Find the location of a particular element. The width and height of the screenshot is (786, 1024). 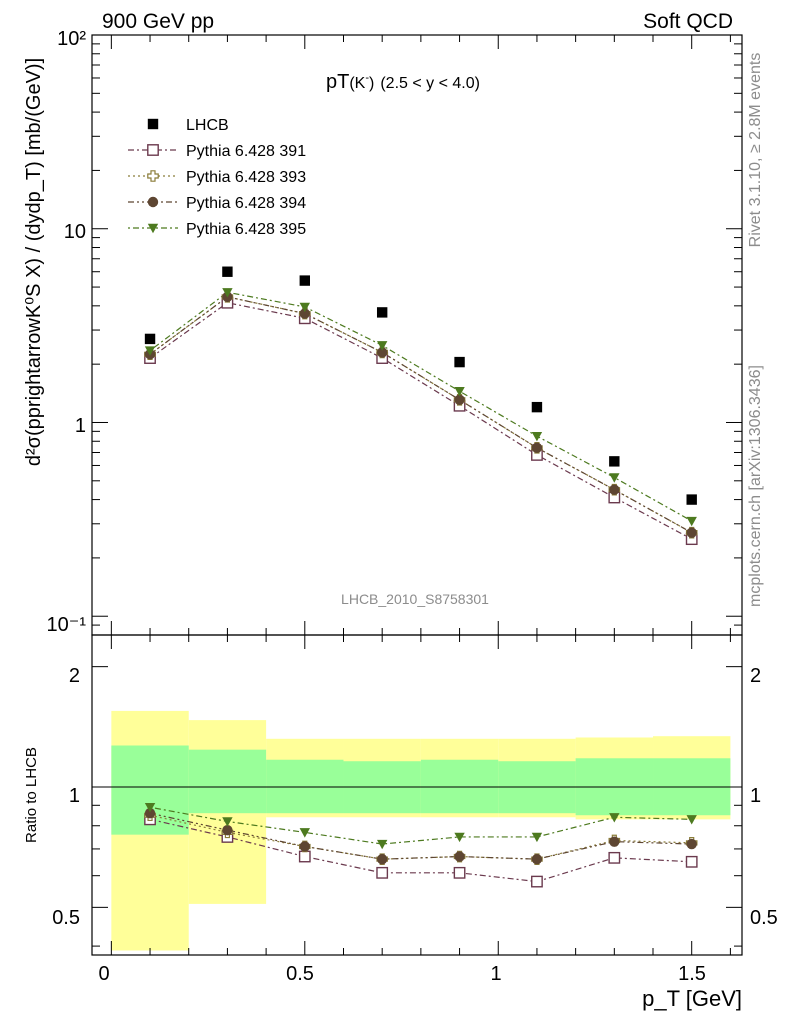

legend-label-0: LHCB is located at coordinates (207, 125).